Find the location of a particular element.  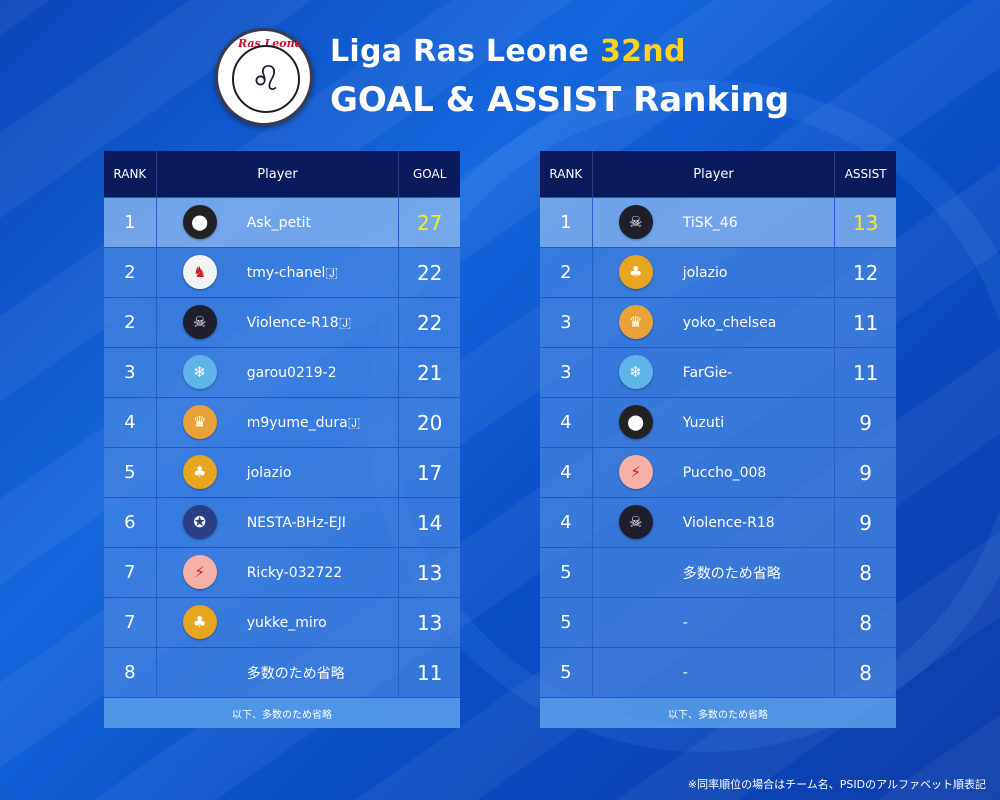

player-cell: ⚡ Puccho_008 is located at coordinates (714, 472).